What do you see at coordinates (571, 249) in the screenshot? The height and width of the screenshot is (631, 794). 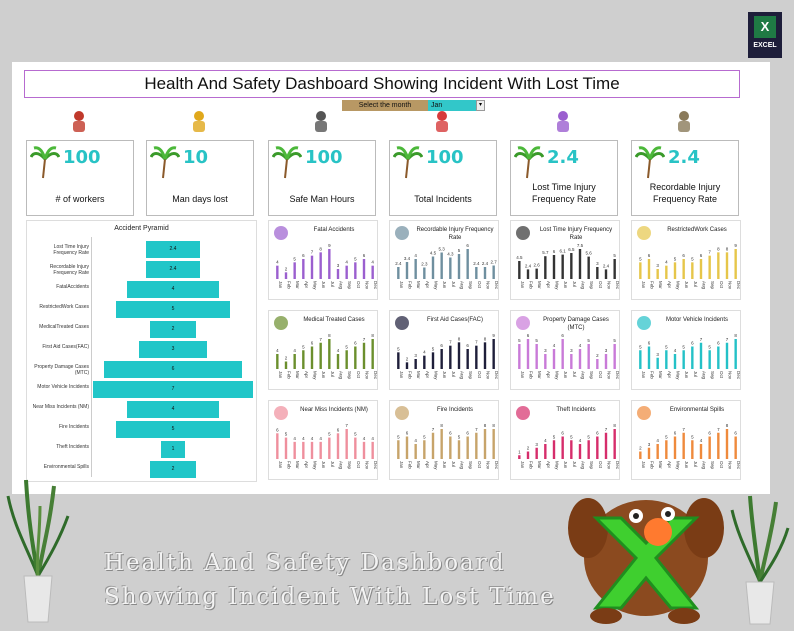 I see `data-label: 6.5` at bounding box center [571, 249].